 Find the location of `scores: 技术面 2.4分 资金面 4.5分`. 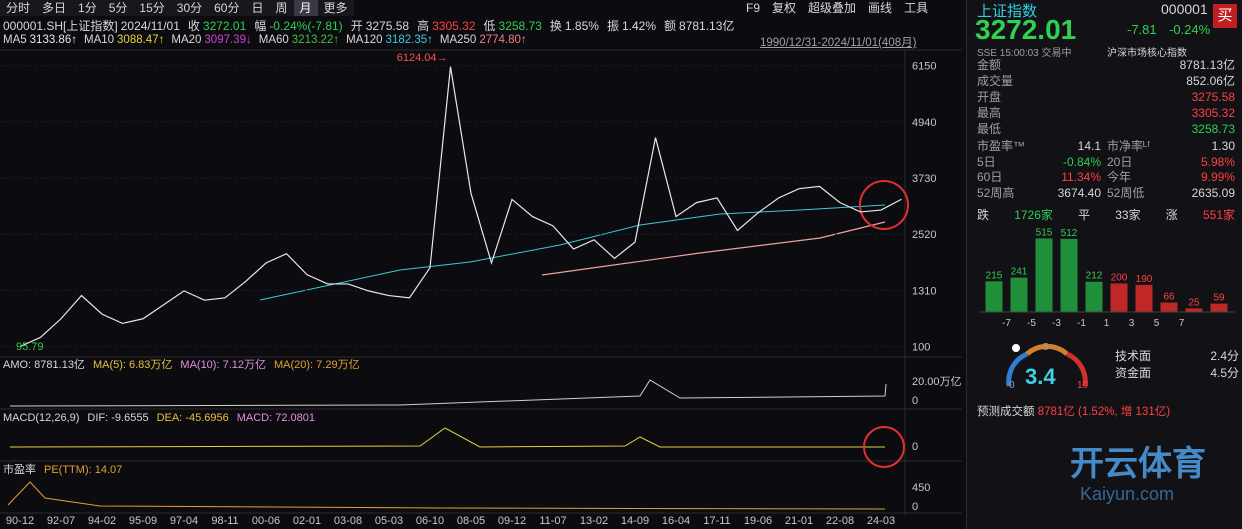

scores: 技术面 2.4分 资金面 4.5分 is located at coordinates (1177, 365).